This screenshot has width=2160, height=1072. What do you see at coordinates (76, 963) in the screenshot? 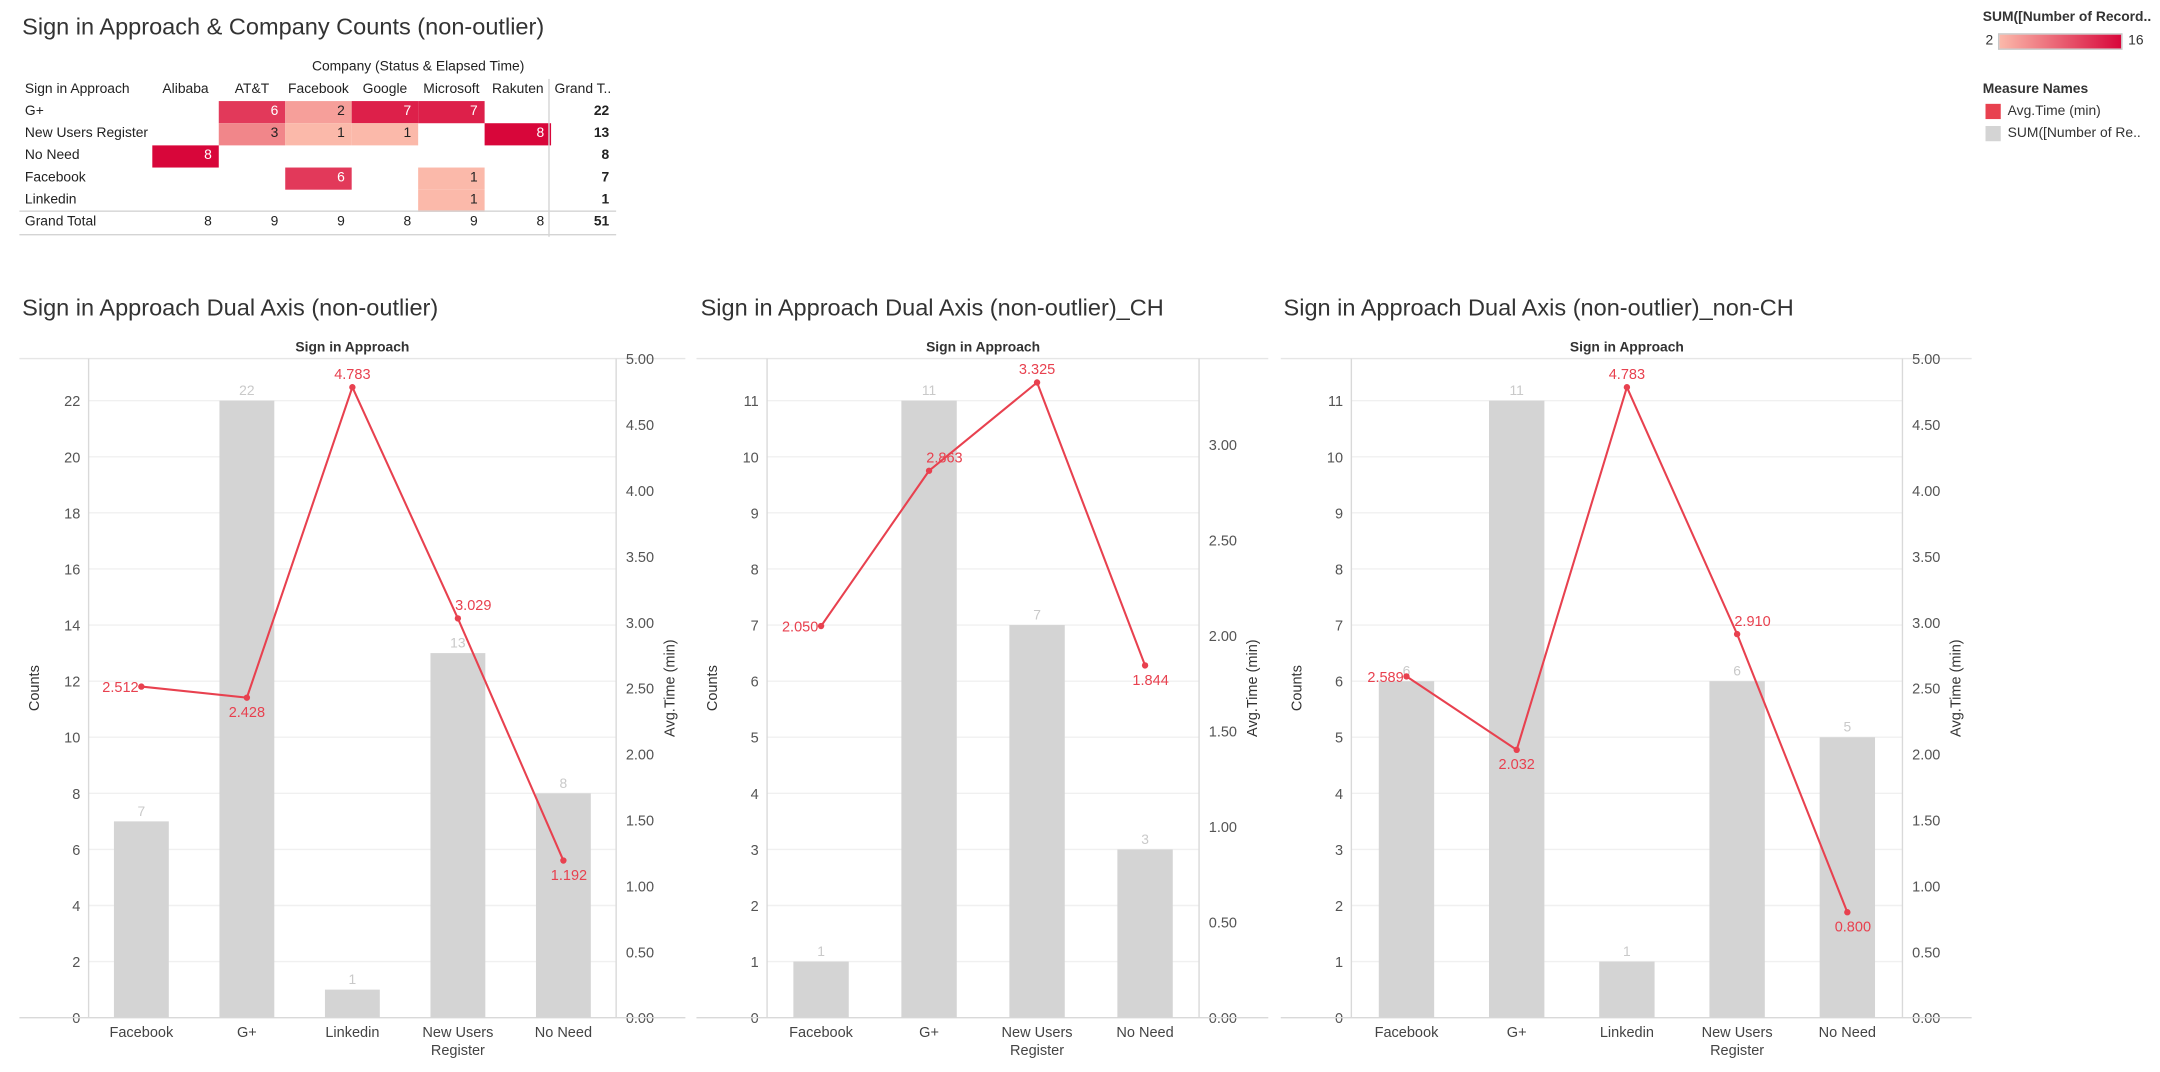
I see `y-tick-label: 2` at bounding box center [76, 963].